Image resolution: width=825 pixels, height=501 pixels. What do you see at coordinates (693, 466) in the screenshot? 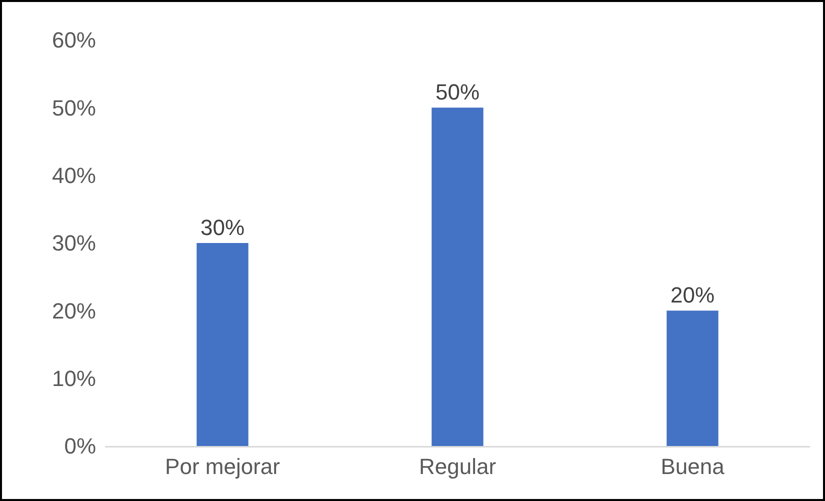
I see `x-tick-label: Buena` at bounding box center [693, 466].